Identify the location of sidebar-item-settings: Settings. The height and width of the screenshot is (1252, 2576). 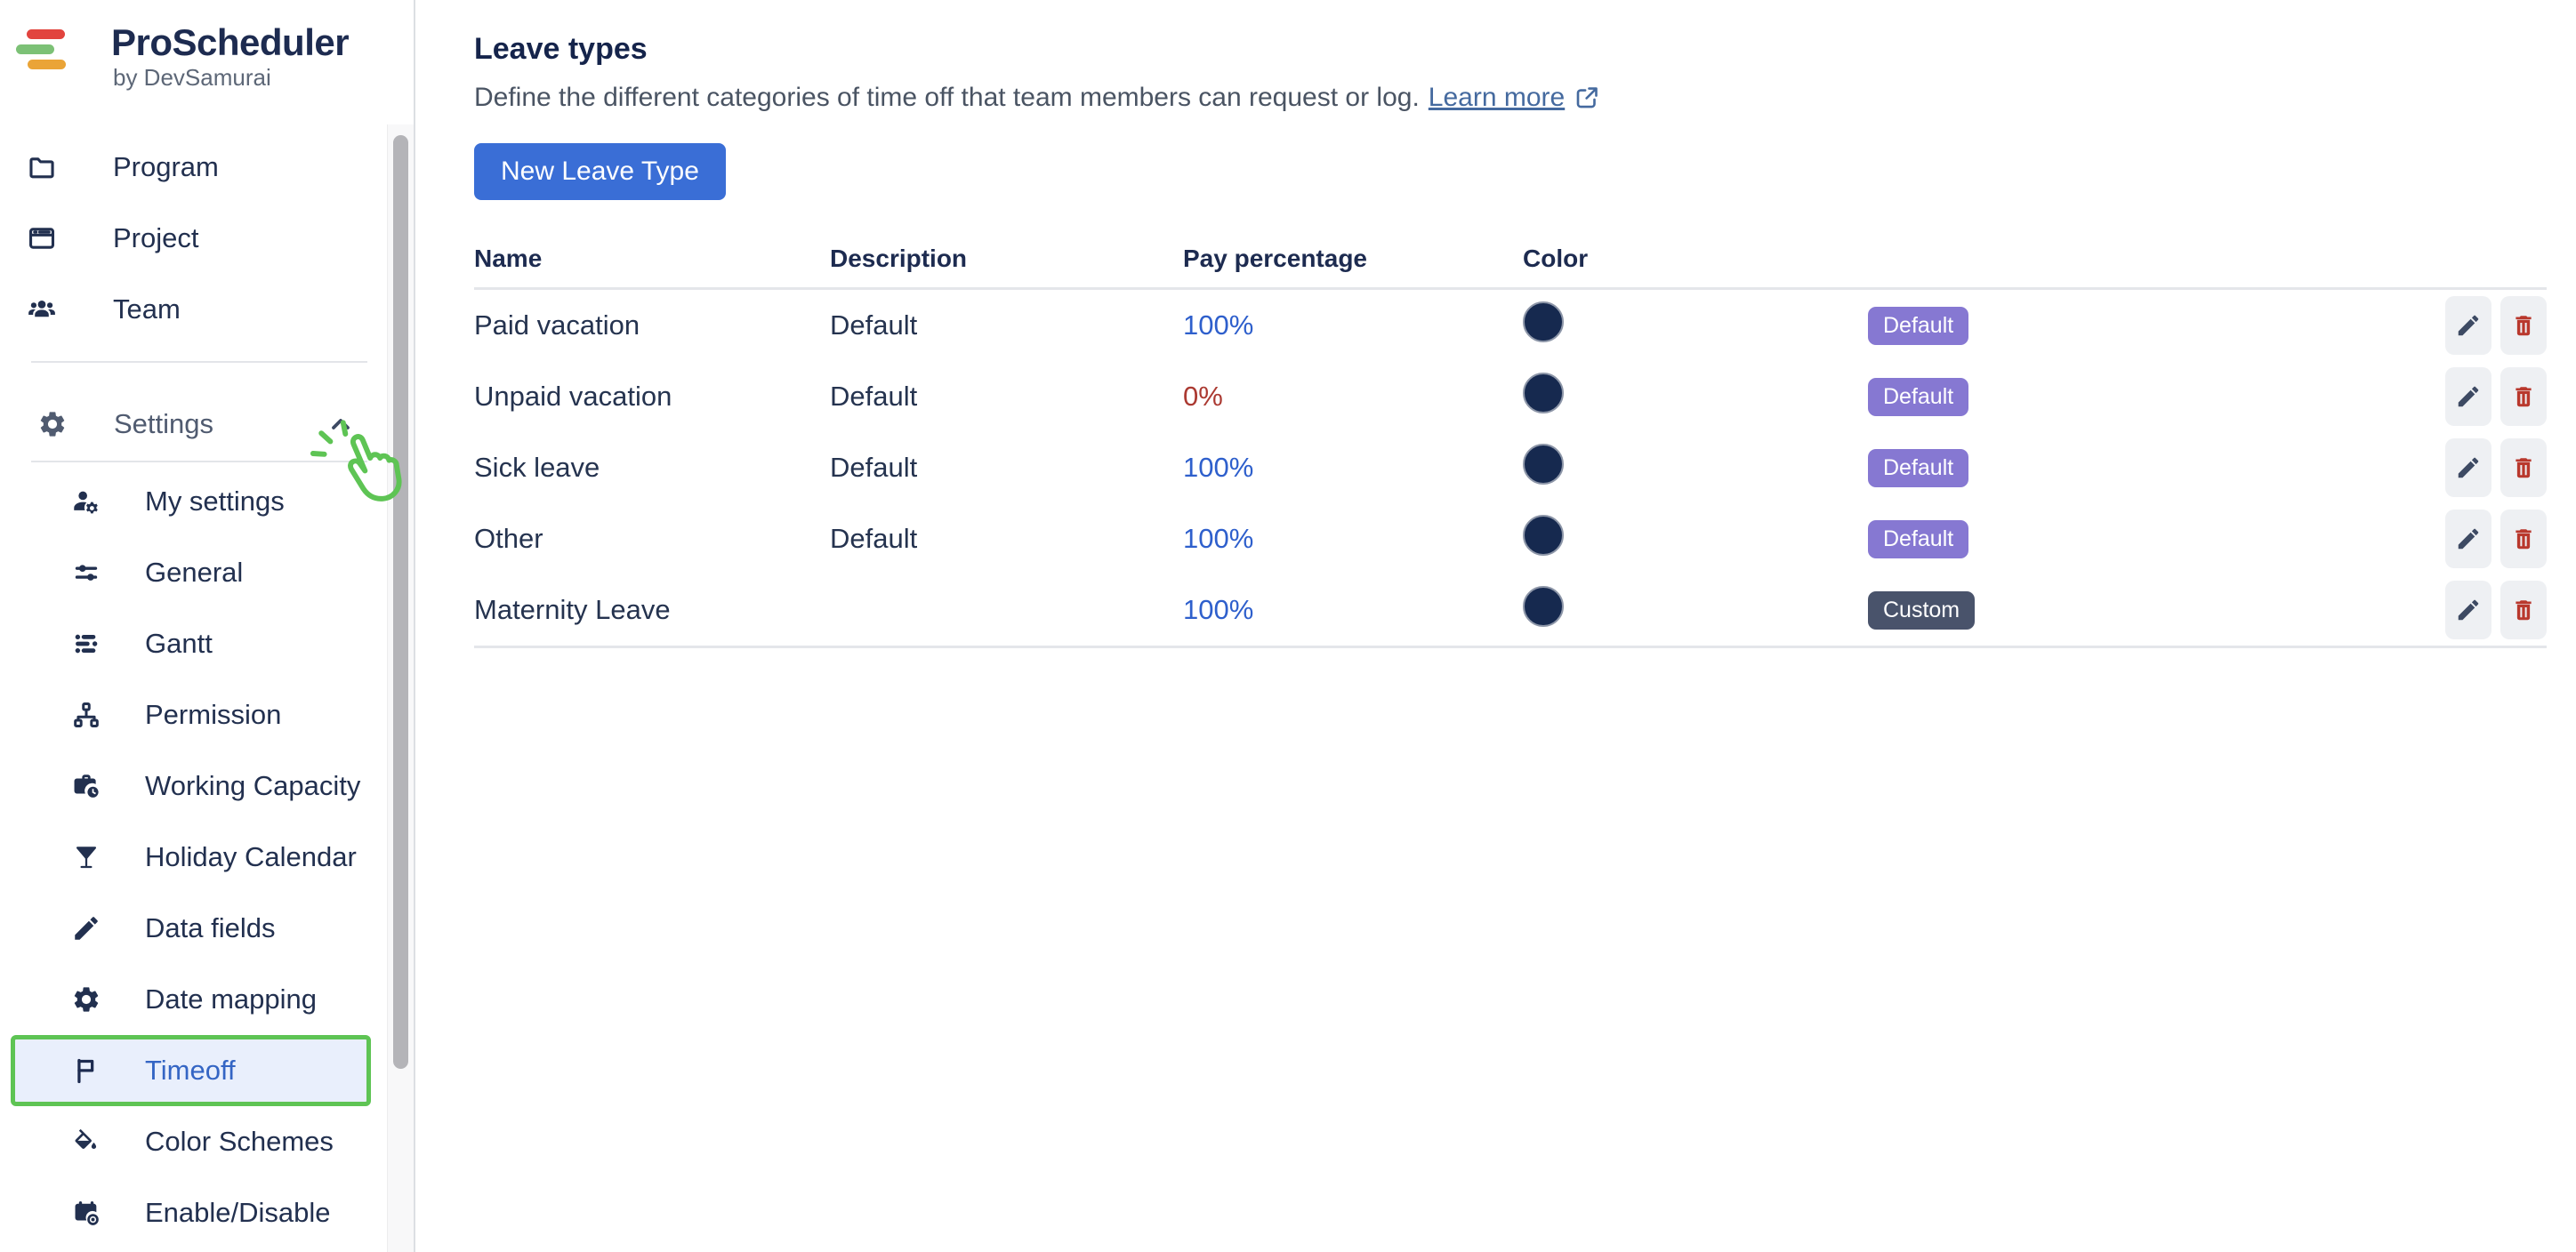
(207, 424).